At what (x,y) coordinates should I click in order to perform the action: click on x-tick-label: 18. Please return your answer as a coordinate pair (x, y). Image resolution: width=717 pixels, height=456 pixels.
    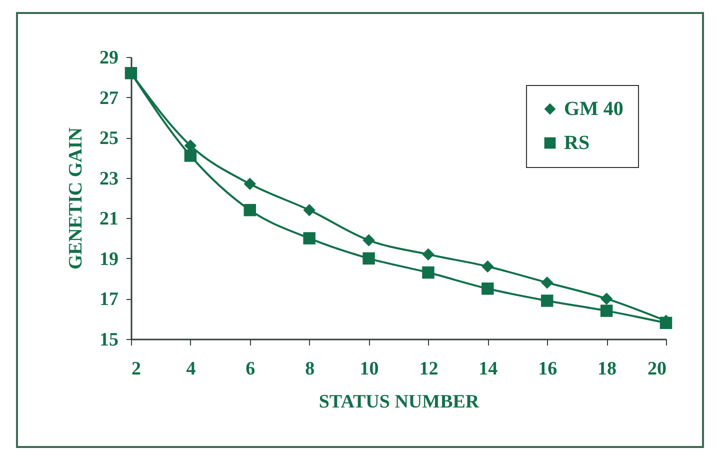
    Looking at the image, I should click on (607, 369).